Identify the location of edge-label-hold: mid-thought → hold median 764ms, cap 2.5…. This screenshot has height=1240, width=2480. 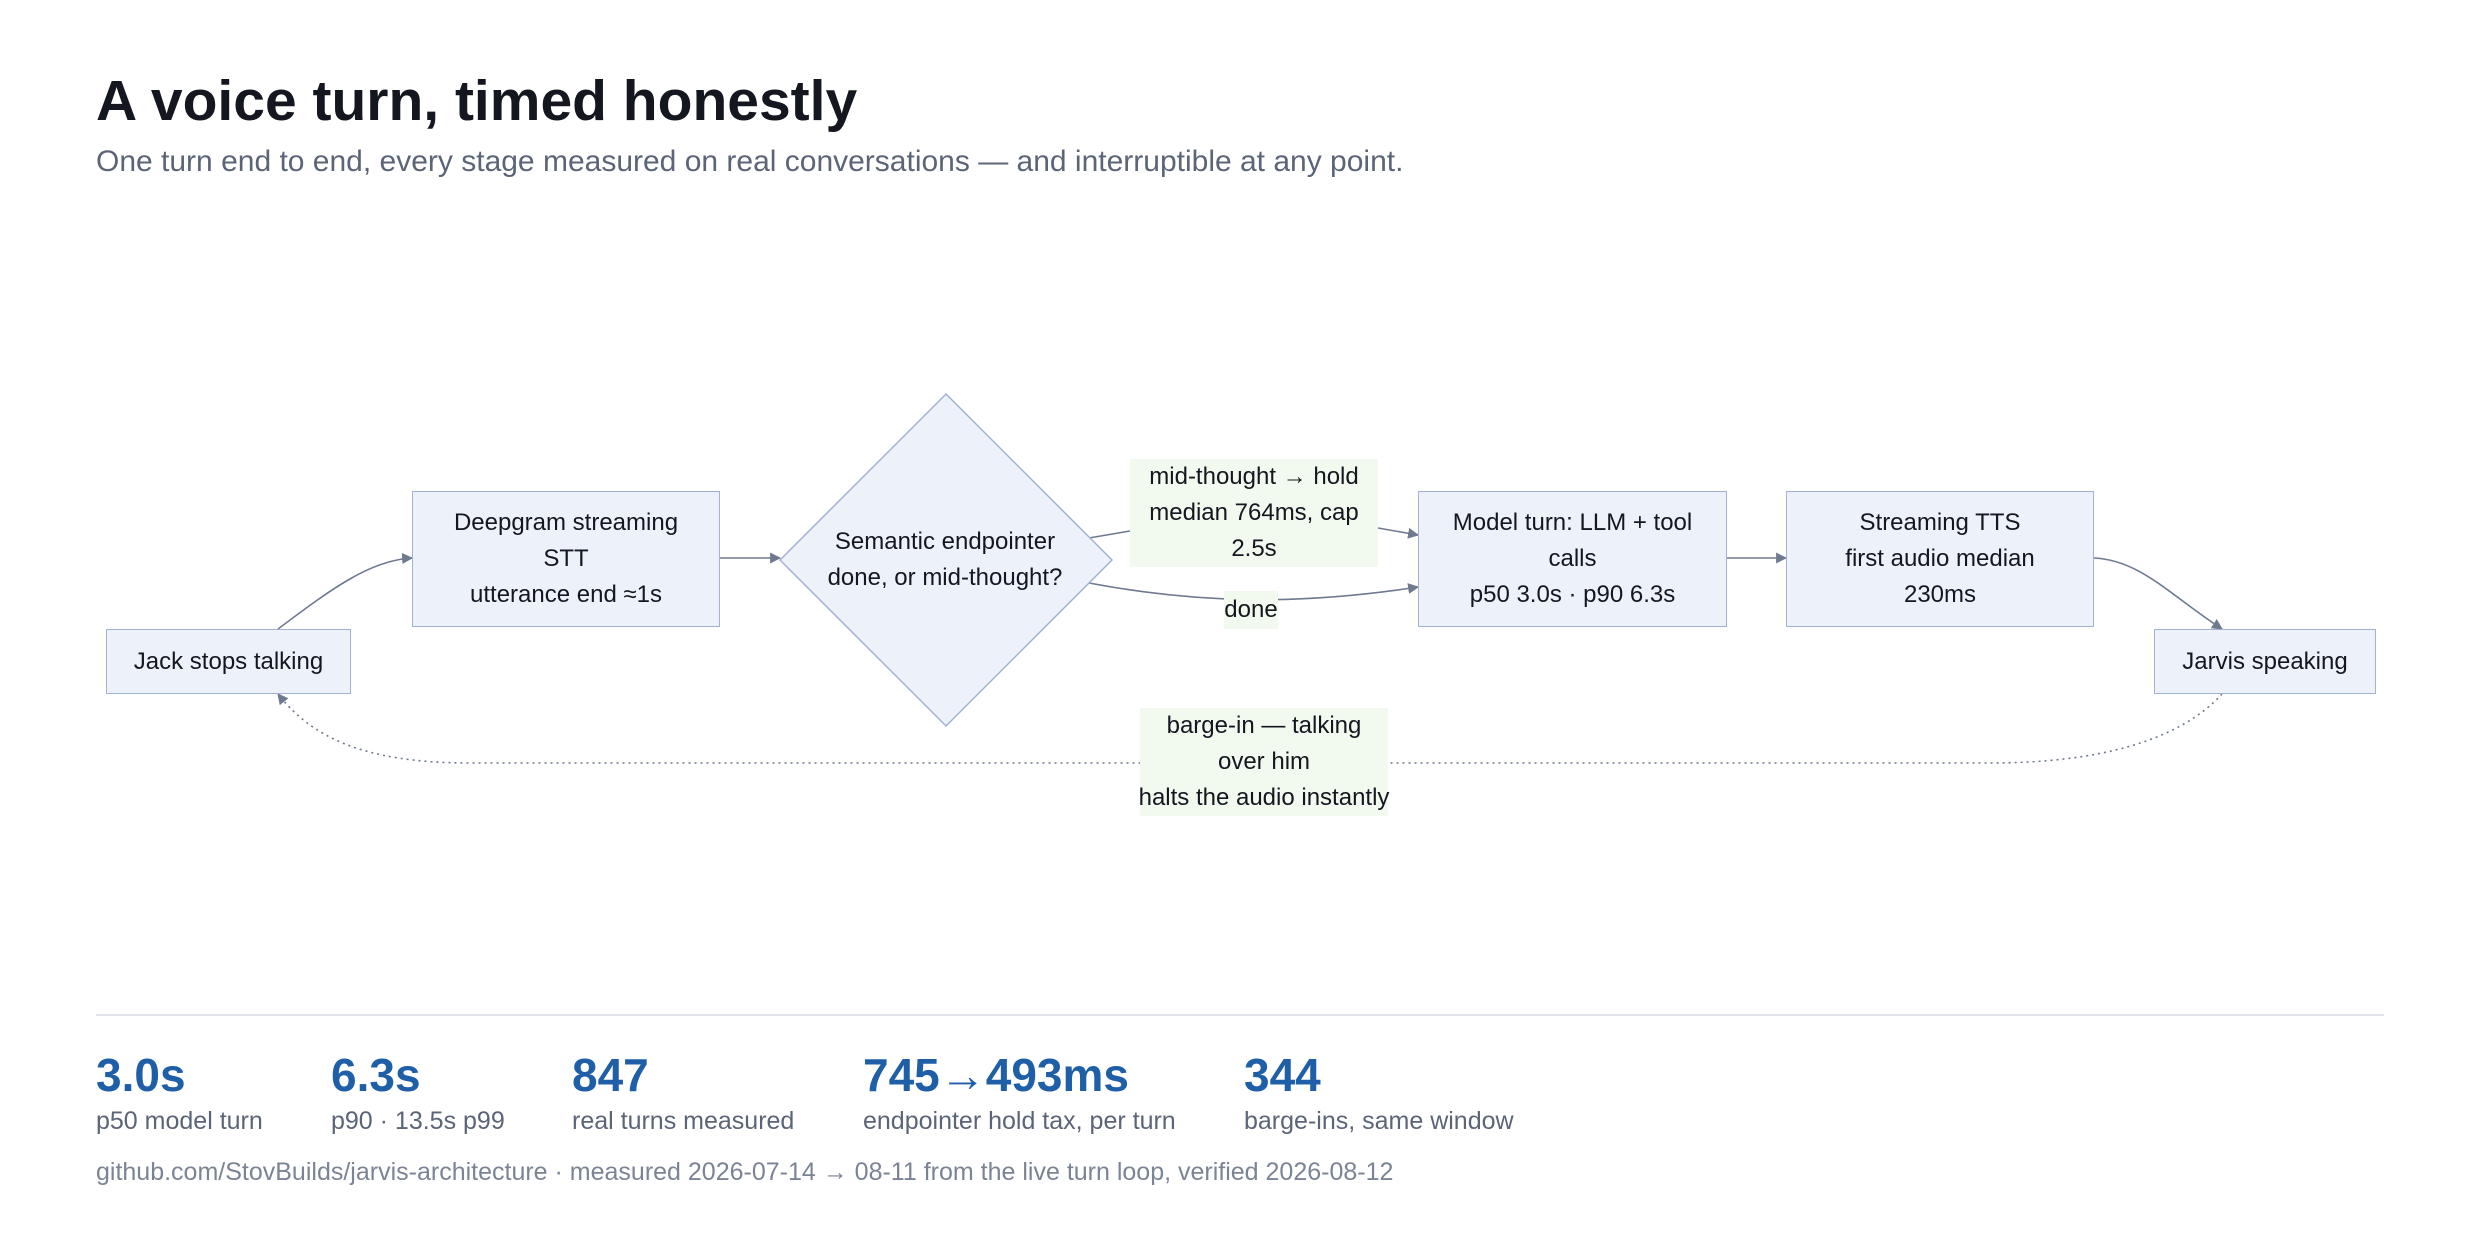
(1254, 513).